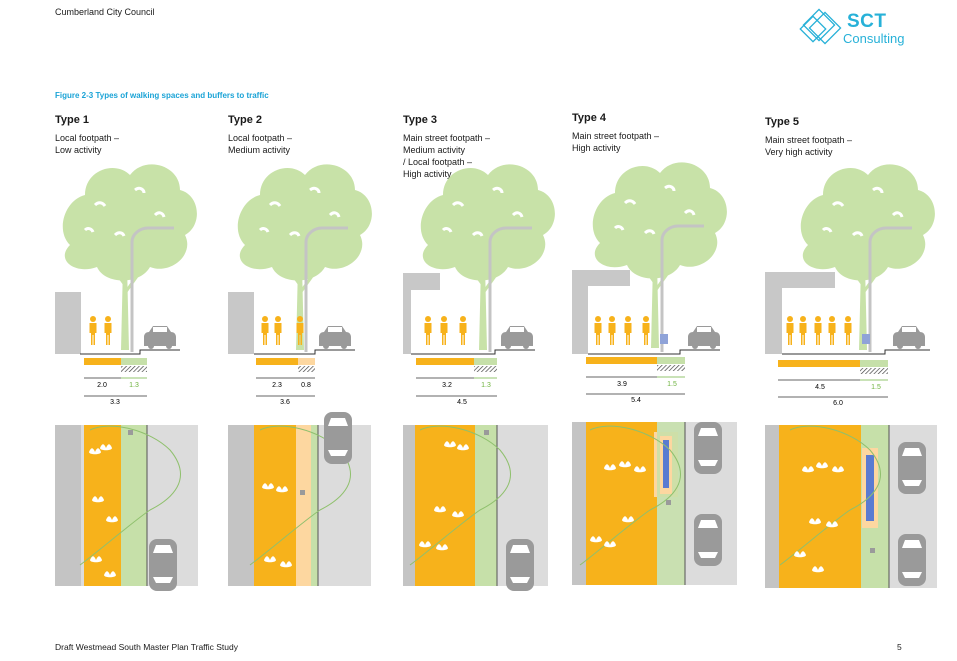 The height and width of the screenshot is (661, 957). I want to click on type-description: Local footpath – Medium activity, so click(260, 144).